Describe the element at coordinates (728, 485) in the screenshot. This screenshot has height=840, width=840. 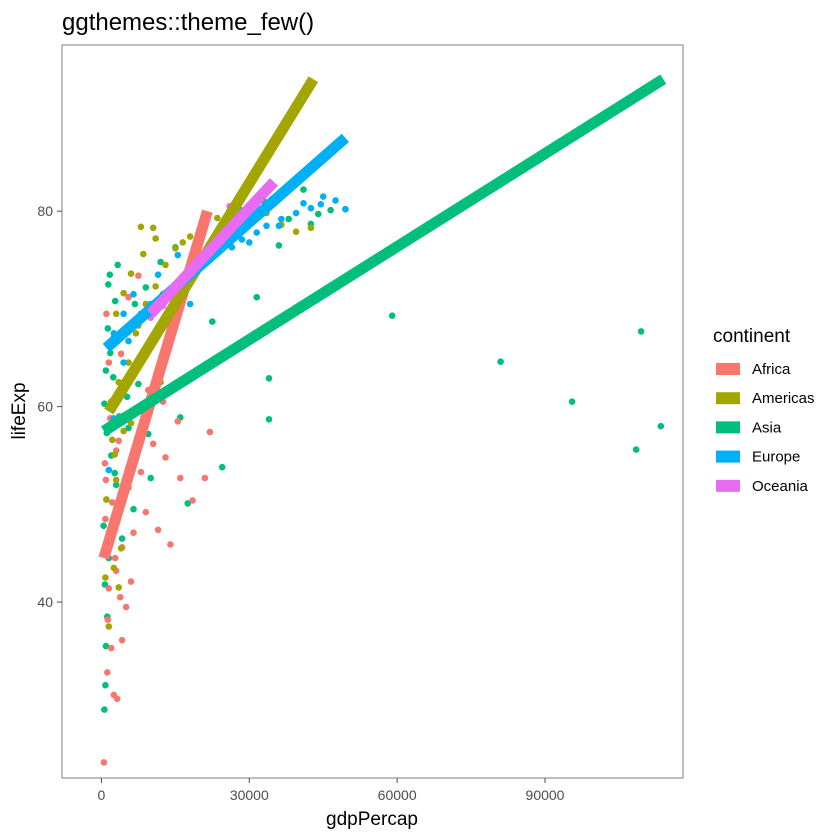
I see `legend-key-oceania` at that location.